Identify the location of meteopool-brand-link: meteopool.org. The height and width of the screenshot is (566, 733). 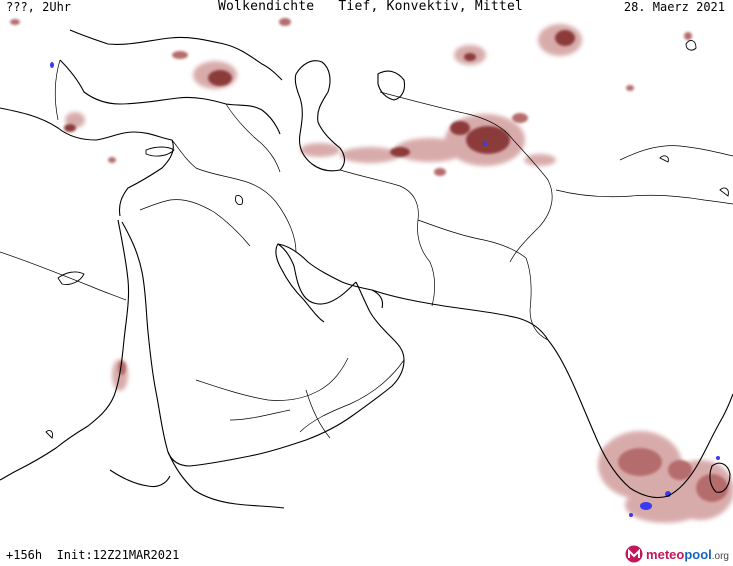
(677, 554).